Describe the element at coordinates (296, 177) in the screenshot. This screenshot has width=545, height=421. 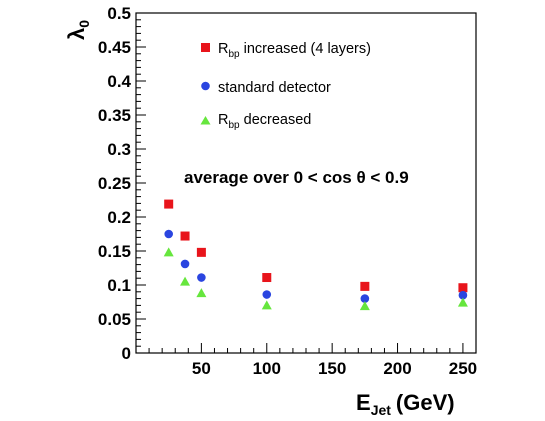
I see `chart-annotation: average over 0 < cos θ < 0.9` at that location.